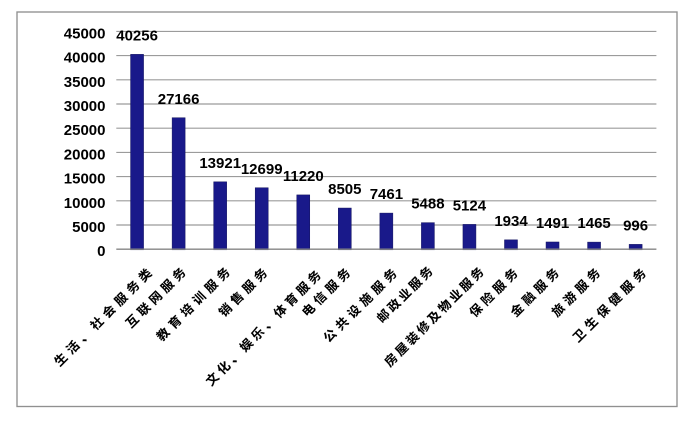 Image resolution: width=700 pixels, height=428 pixels. What do you see at coordinates (179, 99) in the screenshot?
I see `svg-text: 27166` at bounding box center [179, 99].